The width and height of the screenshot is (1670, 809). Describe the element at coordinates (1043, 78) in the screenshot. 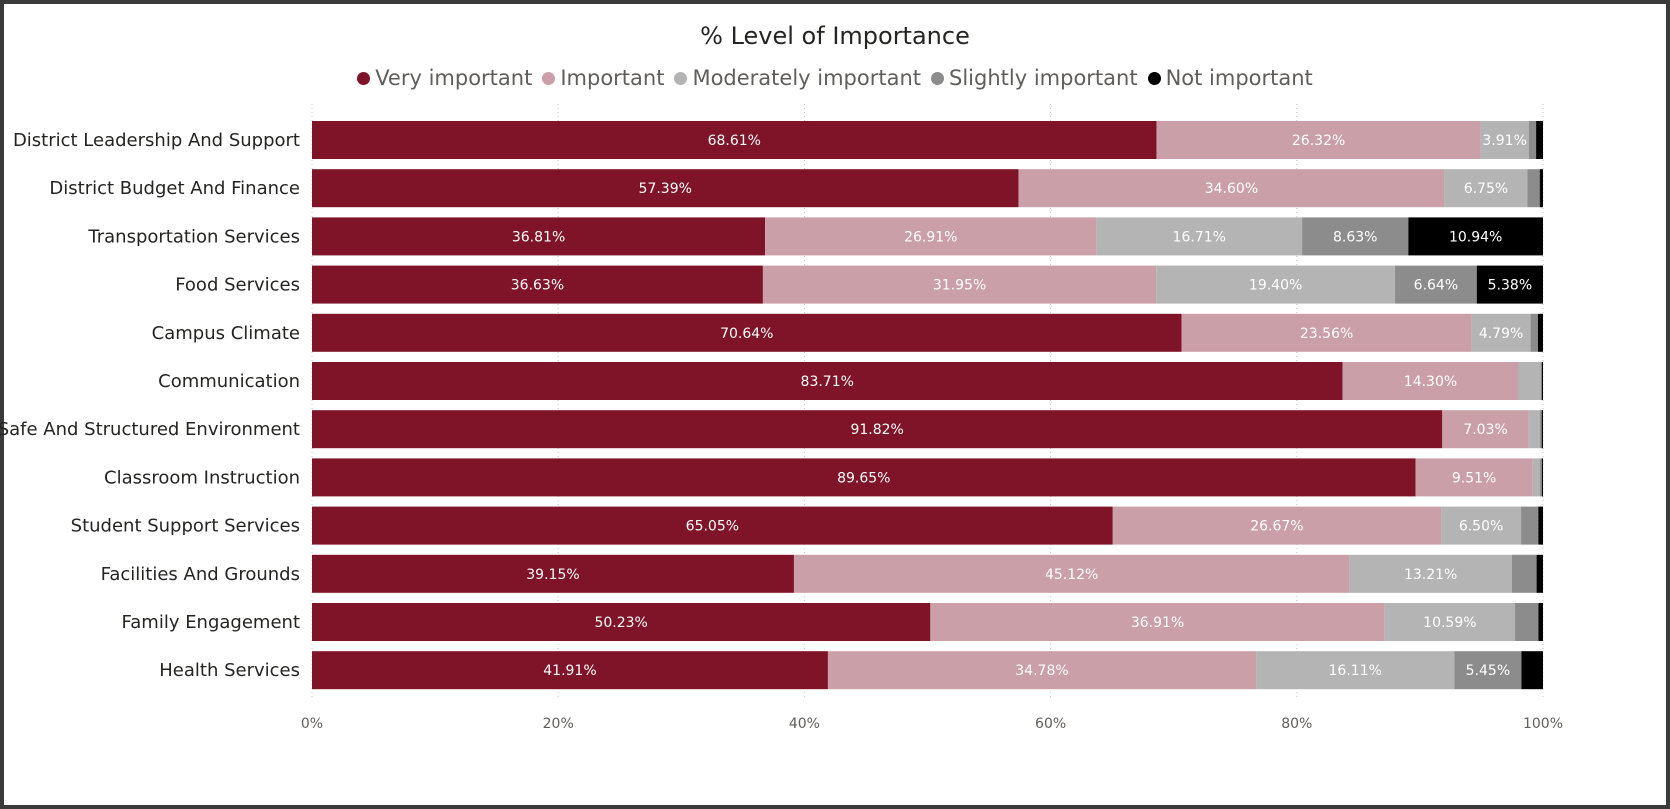

I see `legend-label: Slightly important` at that location.